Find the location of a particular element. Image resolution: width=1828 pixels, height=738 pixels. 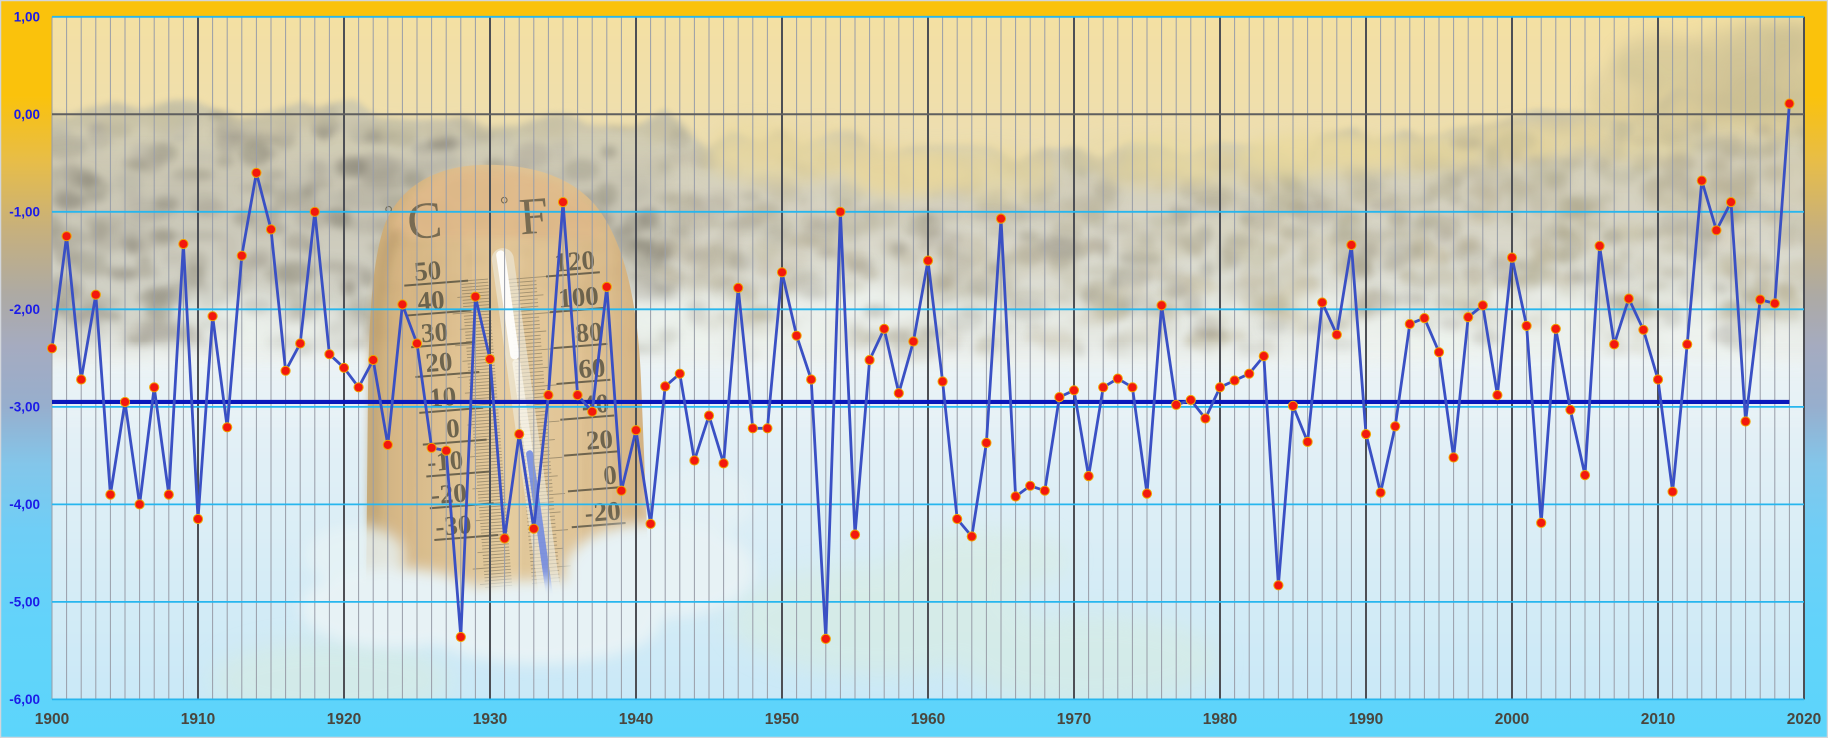

svg-text: 1980 is located at coordinates (1220, 719).